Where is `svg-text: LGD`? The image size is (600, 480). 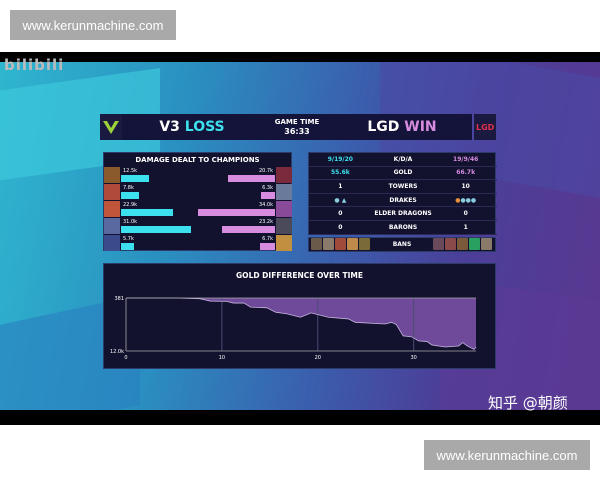 svg-text: LGD is located at coordinates (485, 127).